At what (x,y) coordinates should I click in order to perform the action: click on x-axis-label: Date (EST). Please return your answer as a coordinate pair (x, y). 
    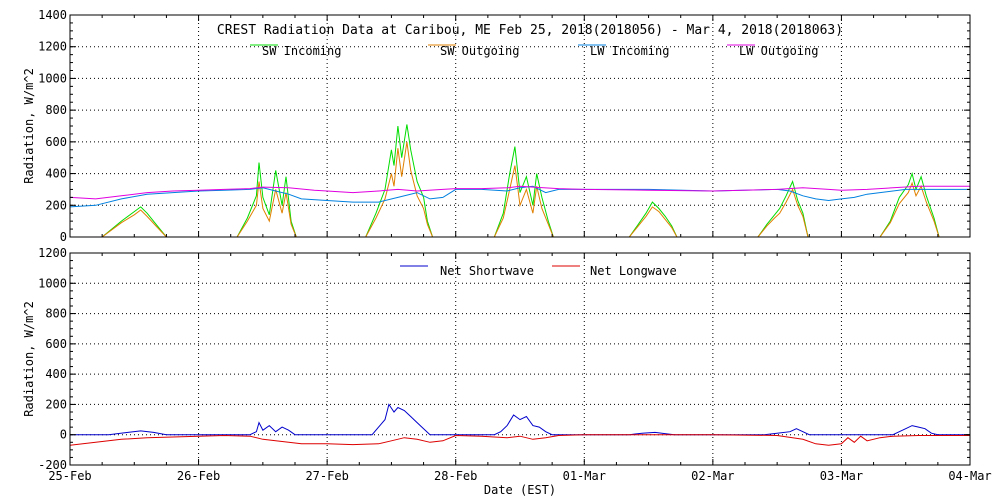
    Looking at the image, I should click on (520, 490).